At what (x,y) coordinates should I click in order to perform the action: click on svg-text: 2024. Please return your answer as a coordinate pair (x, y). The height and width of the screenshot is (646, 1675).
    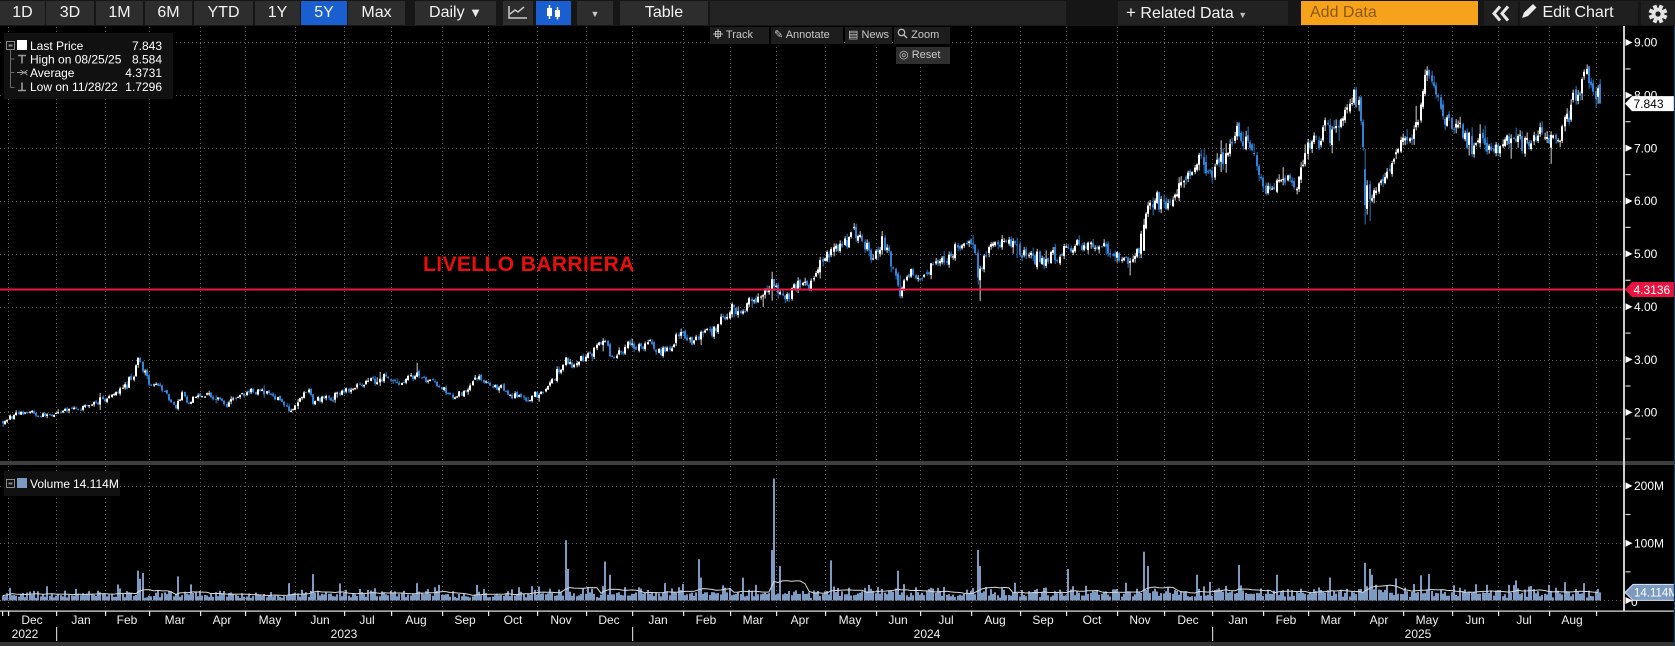
    Looking at the image, I should click on (927, 634).